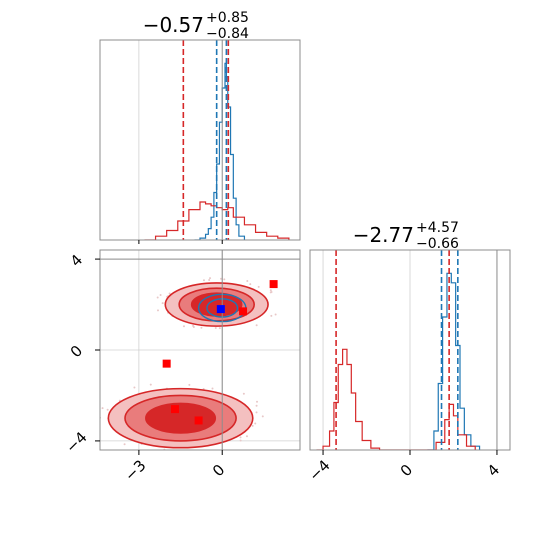 This screenshot has width=550, height=550. Describe the element at coordinates (437, 228) in the screenshot. I see `param1-hist-title-plus: +4.57` at that location.